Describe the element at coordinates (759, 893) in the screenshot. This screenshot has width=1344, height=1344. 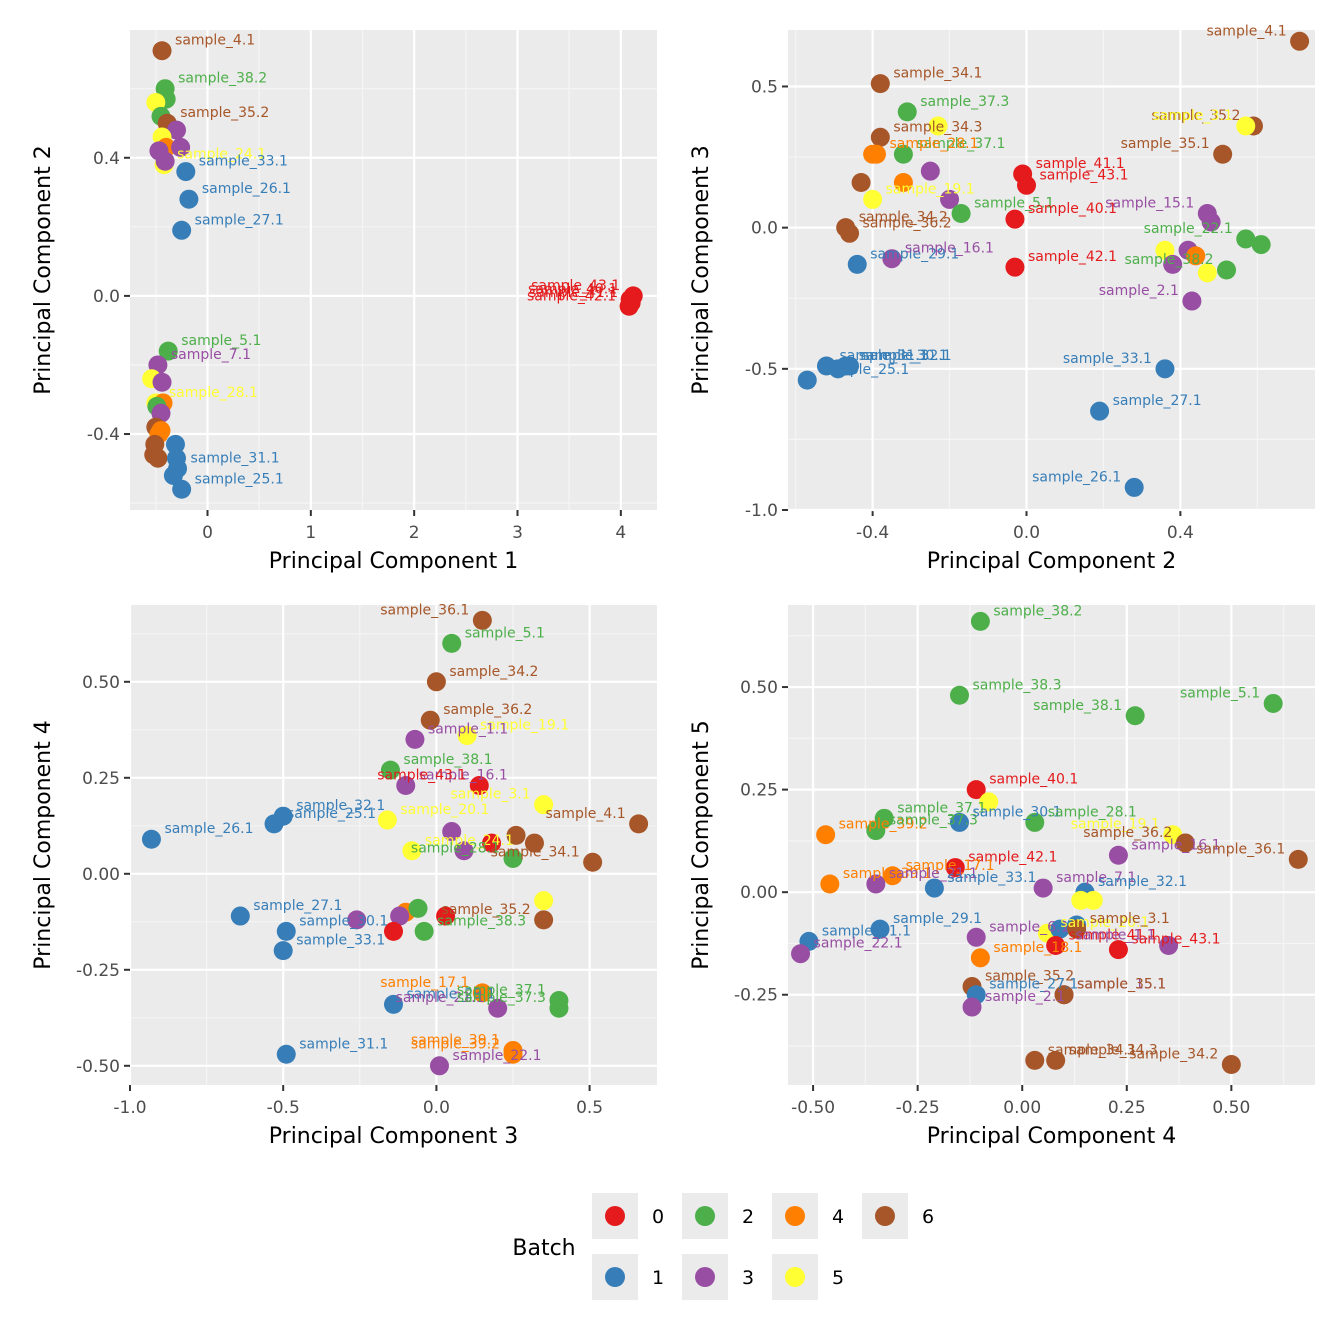
I see `y-tick-label: 0.00` at that location.